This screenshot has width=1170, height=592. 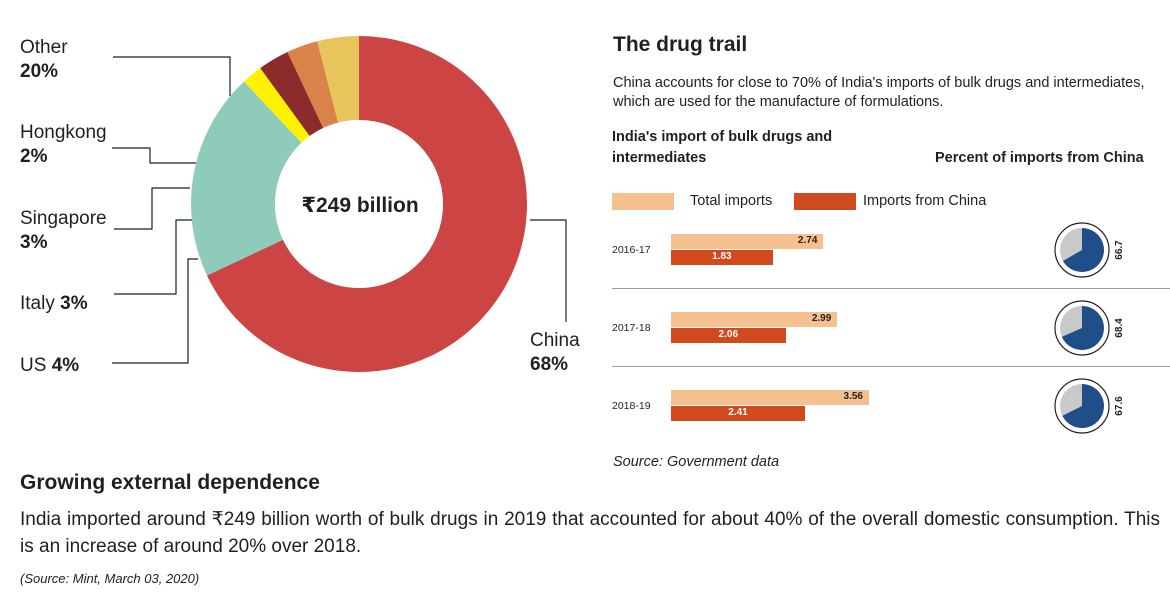 I want to click on leader-other, so click(x=172, y=76).